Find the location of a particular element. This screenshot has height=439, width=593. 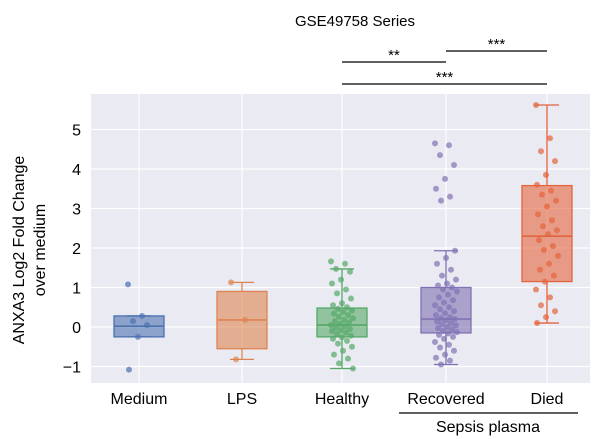

group-label: Sepsis plasma is located at coordinates (488, 427).